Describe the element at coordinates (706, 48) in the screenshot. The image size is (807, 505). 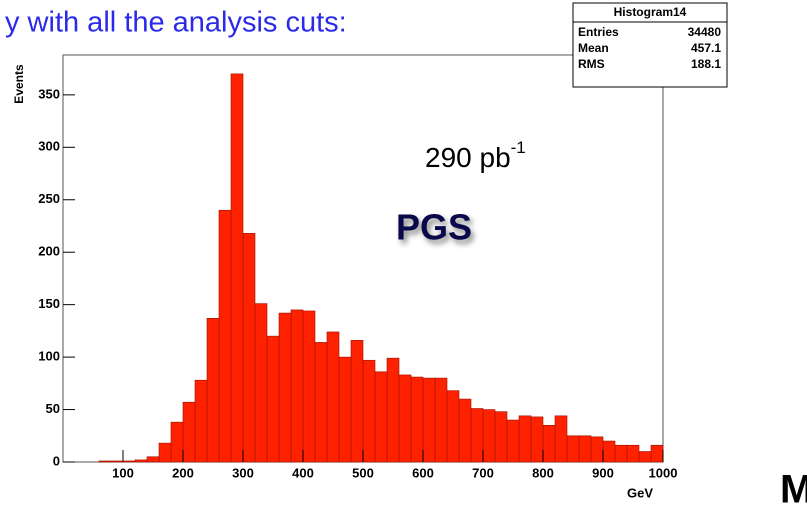
I see `stats-value: 457.1` at that location.